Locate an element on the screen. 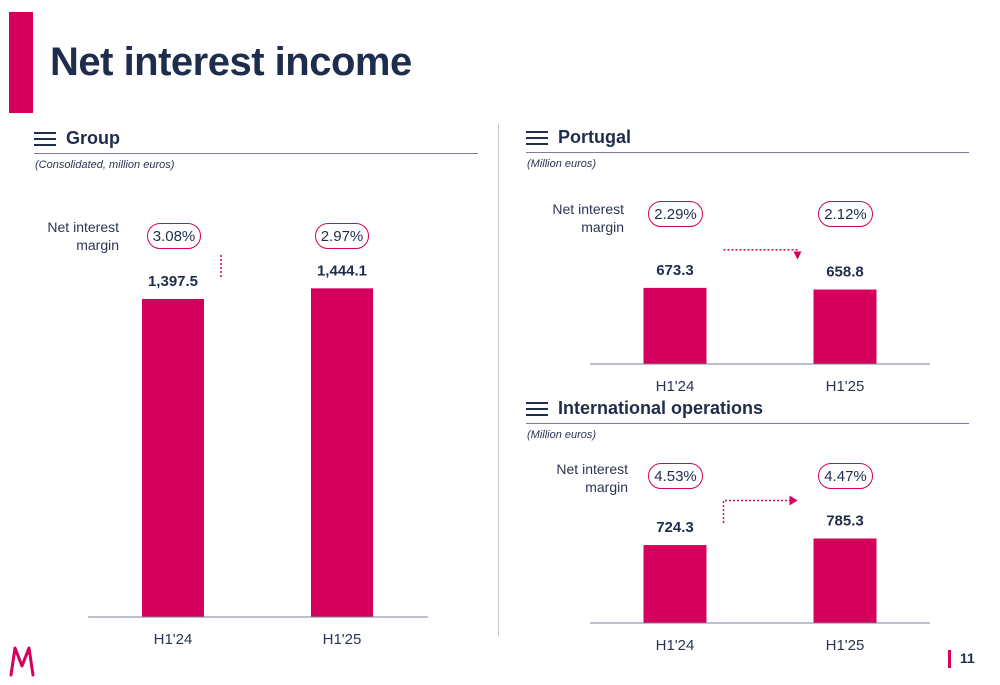  bar-value-label: 1,397.5 is located at coordinates (173, 281).